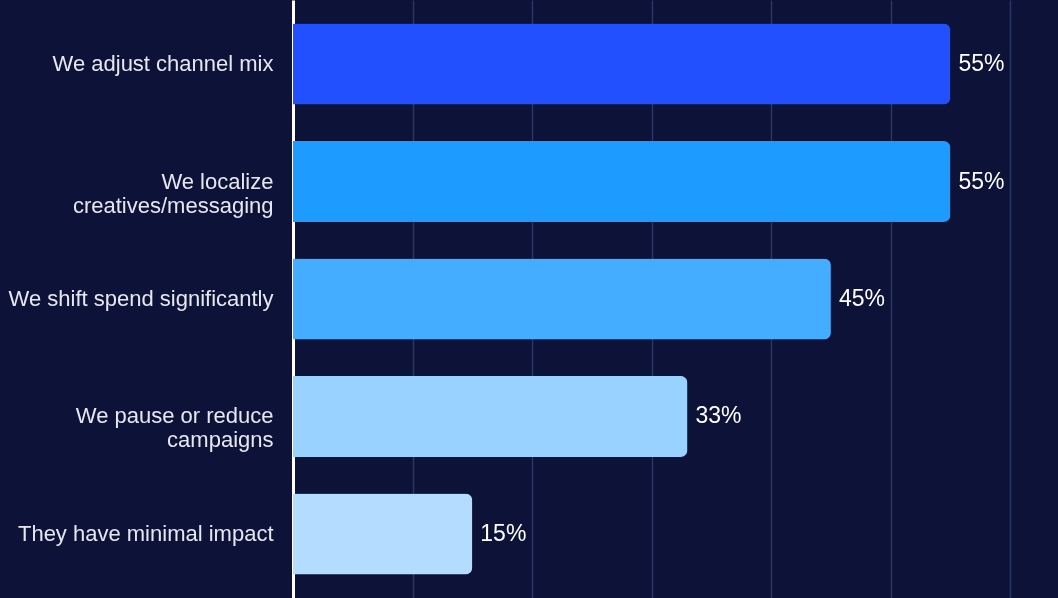 The width and height of the screenshot is (1058, 598). I want to click on data-label: 45%, so click(861, 298).